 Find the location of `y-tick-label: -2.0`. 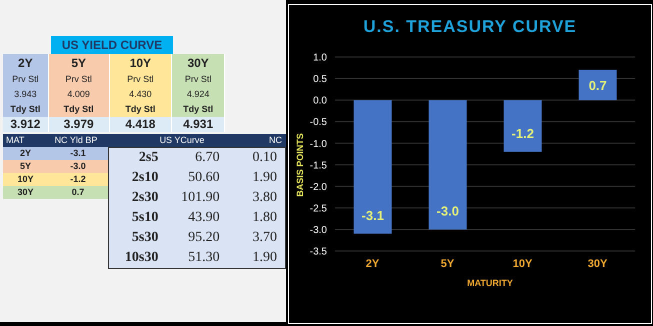

y-tick-label: -2.0 is located at coordinates (319, 187).